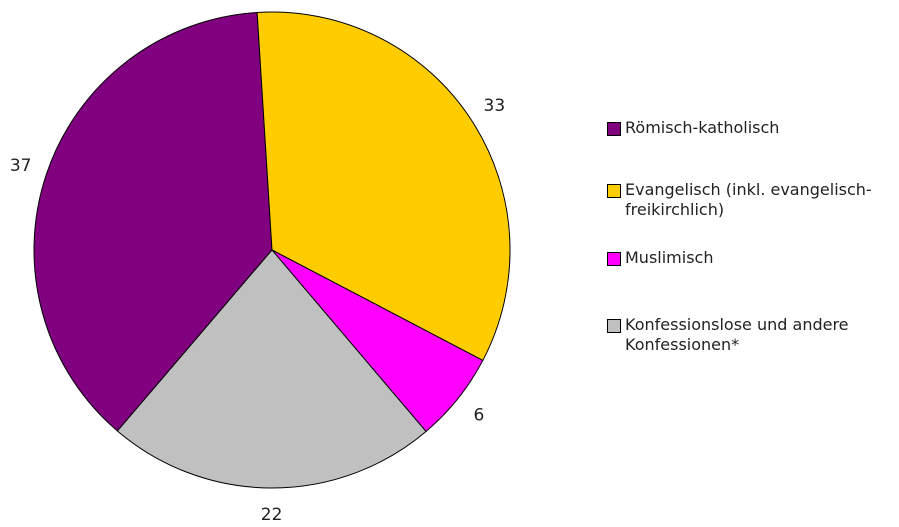 The height and width of the screenshot is (527, 899). I want to click on data-label: 33, so click(495, 106).